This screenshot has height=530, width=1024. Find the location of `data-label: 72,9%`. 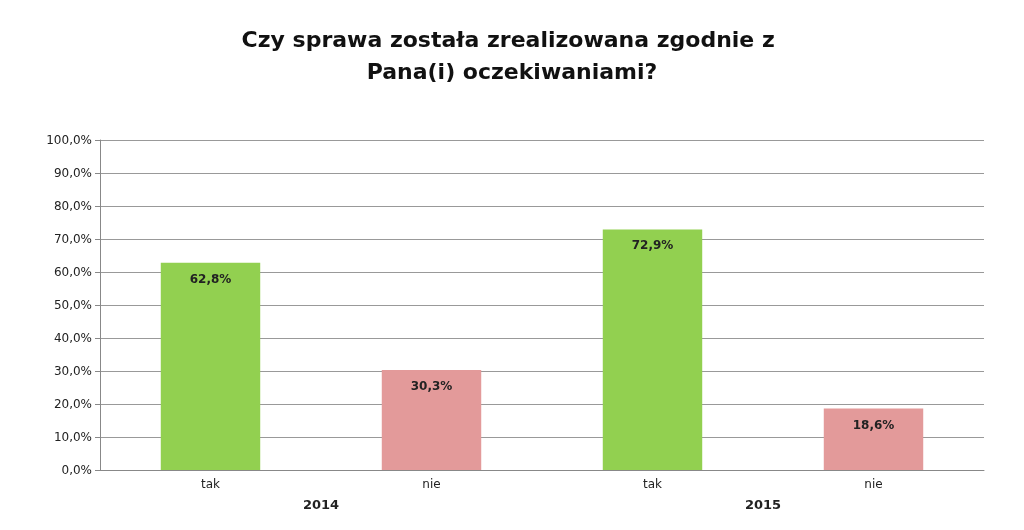

data-label: 72,9% is located at coordinates (652, 245).